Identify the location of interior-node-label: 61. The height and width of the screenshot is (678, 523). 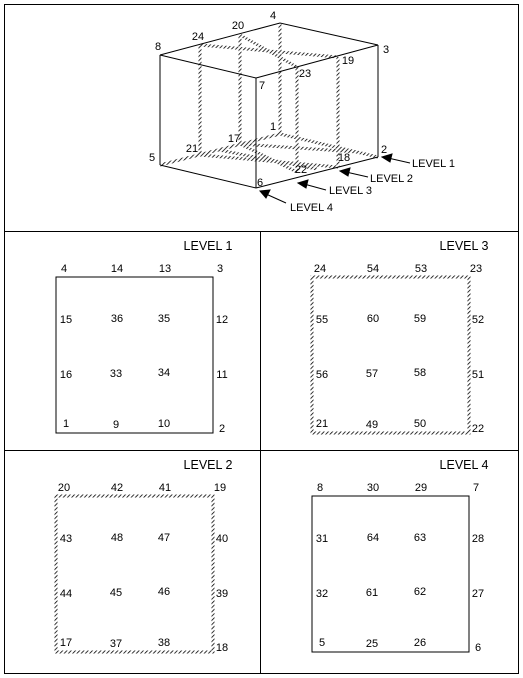
(372, 593).